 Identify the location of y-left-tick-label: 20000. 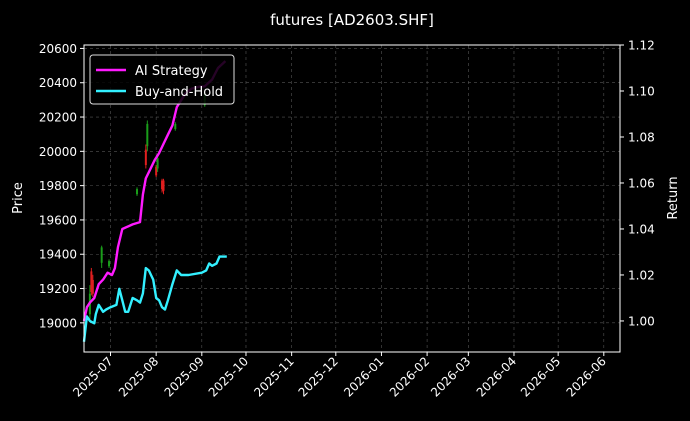
(58, 152).